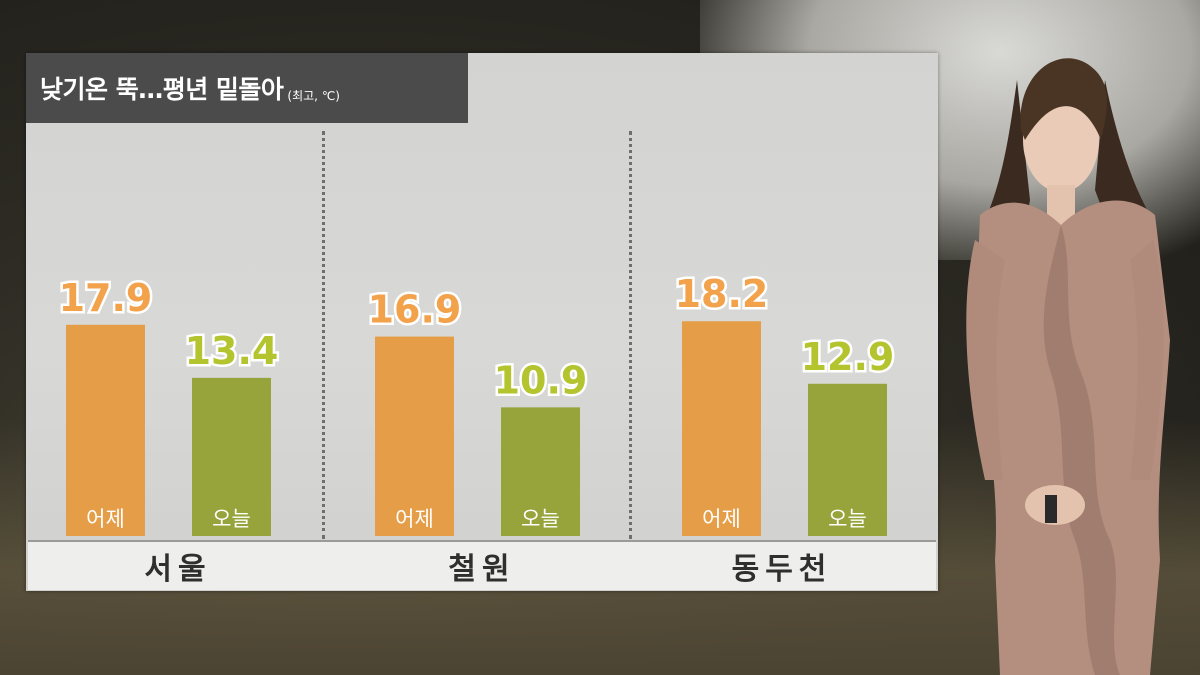  What do you see at coordinates (722, 294) in the screenshot?
I see `data-label-dongducheon-yesterday: 18.2` at bounding box center [722, 294].